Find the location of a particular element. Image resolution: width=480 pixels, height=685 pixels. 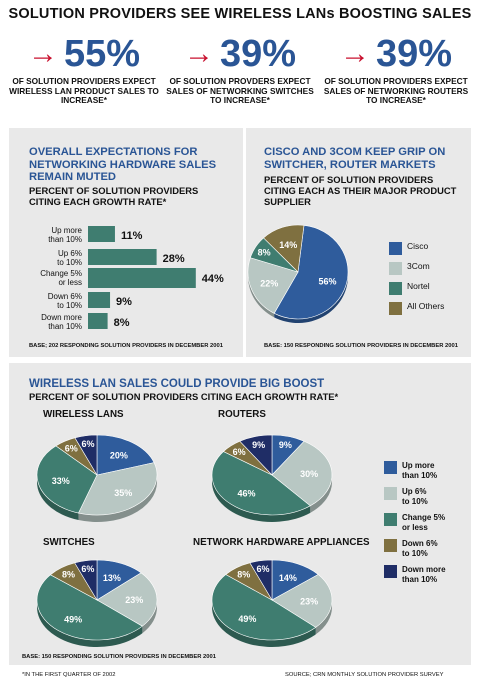

legend-item: Up 6% to 10% is located at coordinates (406, 496).